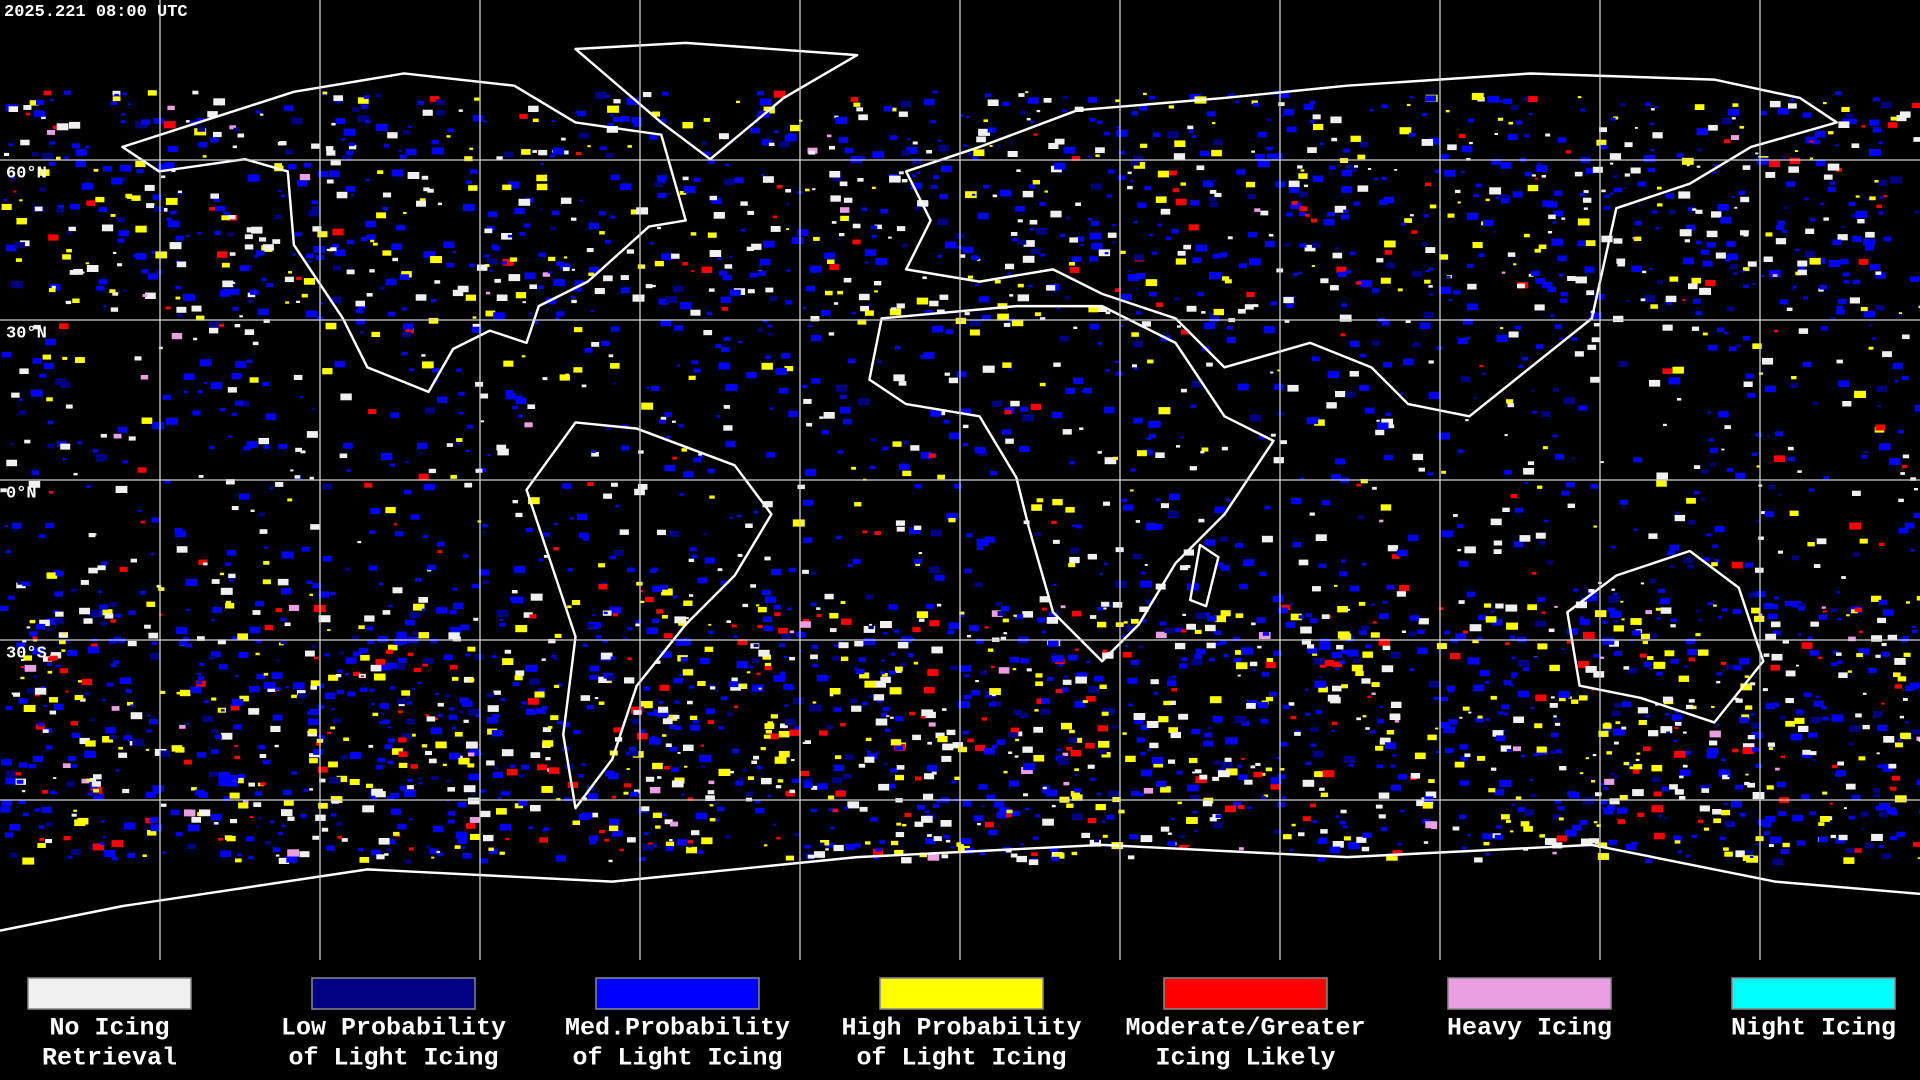  What do you see at coordinates (26, 653) in the screenshot?
I see `latitude-label: 30°S` at bounding box center [26, 653].